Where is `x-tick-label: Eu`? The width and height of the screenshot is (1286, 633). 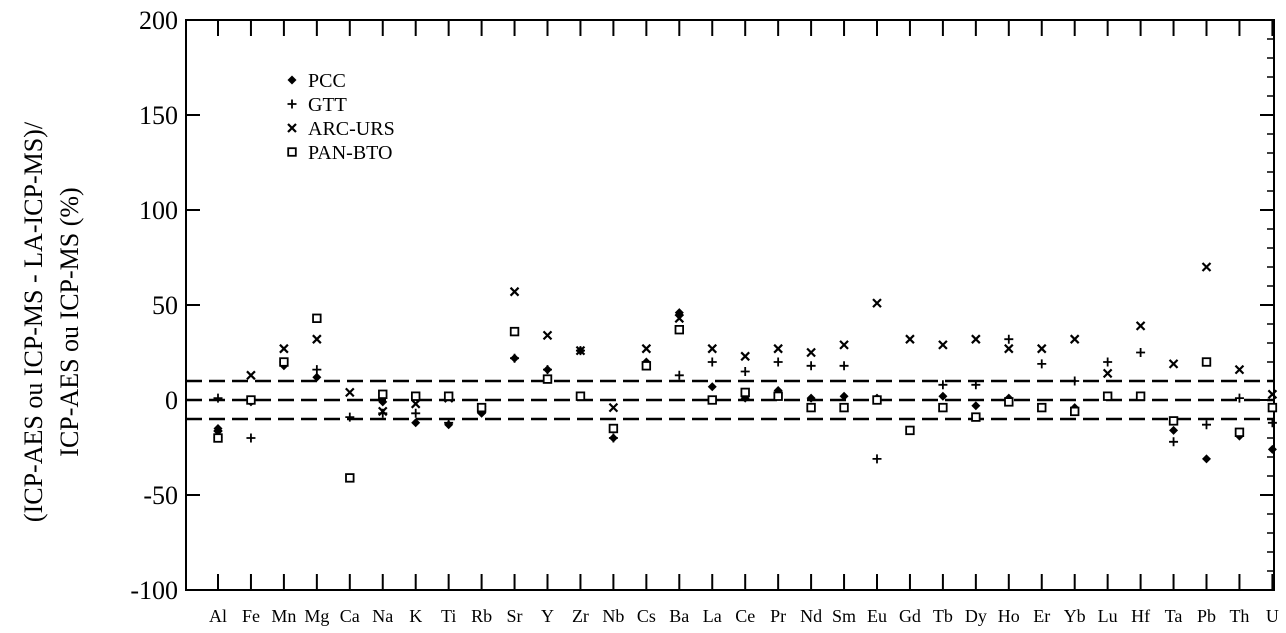 x-tick-label: Eu is located at coordinates (877, 616).